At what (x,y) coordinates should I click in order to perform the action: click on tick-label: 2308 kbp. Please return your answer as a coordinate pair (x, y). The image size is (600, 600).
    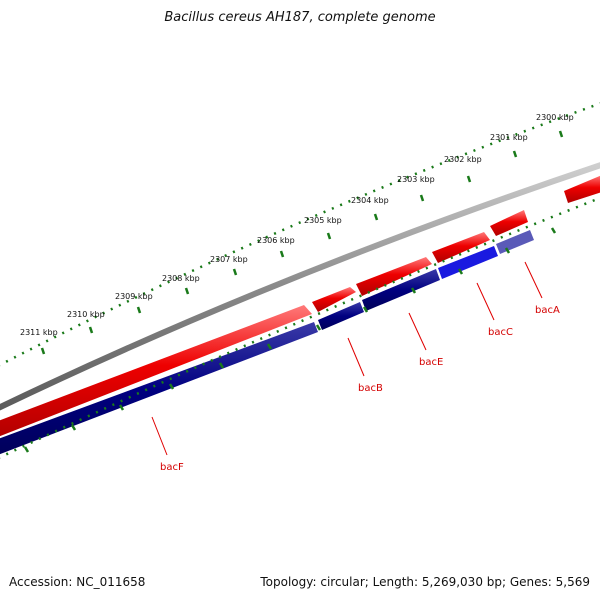
    Looking at the image, I should click on (181, 278).